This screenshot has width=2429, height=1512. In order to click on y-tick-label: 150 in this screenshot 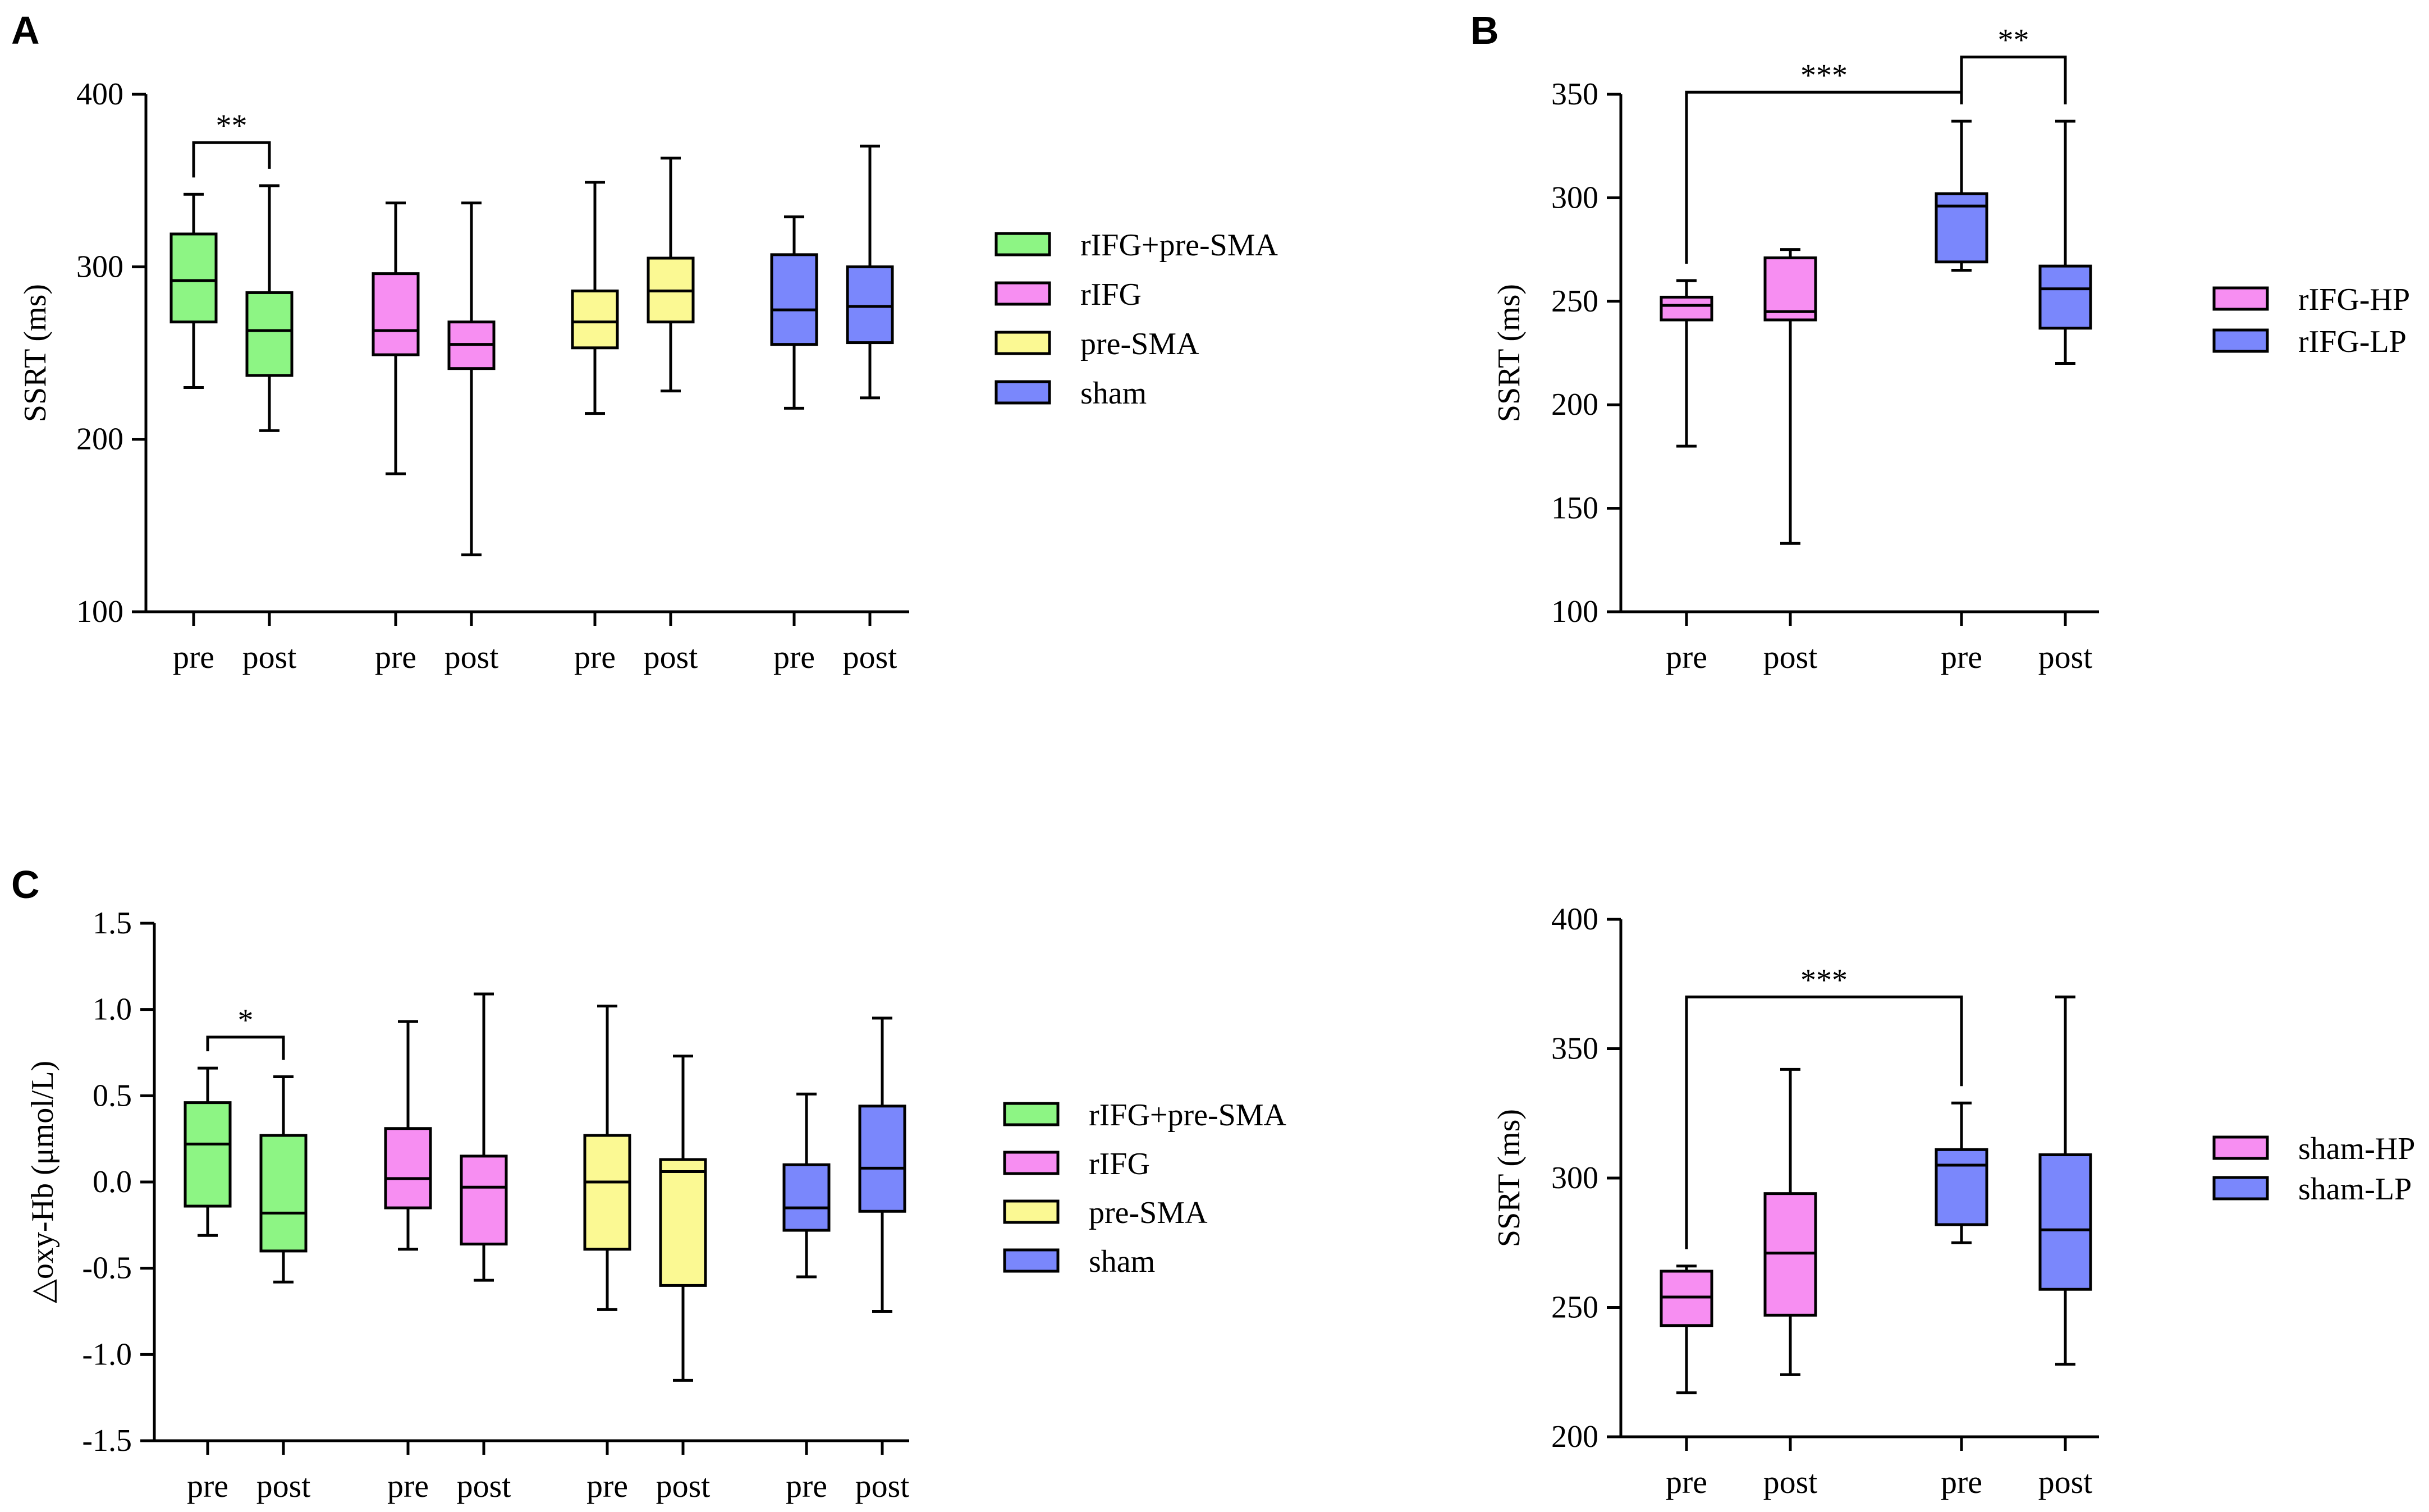, I will do `click(1574, 509)`.